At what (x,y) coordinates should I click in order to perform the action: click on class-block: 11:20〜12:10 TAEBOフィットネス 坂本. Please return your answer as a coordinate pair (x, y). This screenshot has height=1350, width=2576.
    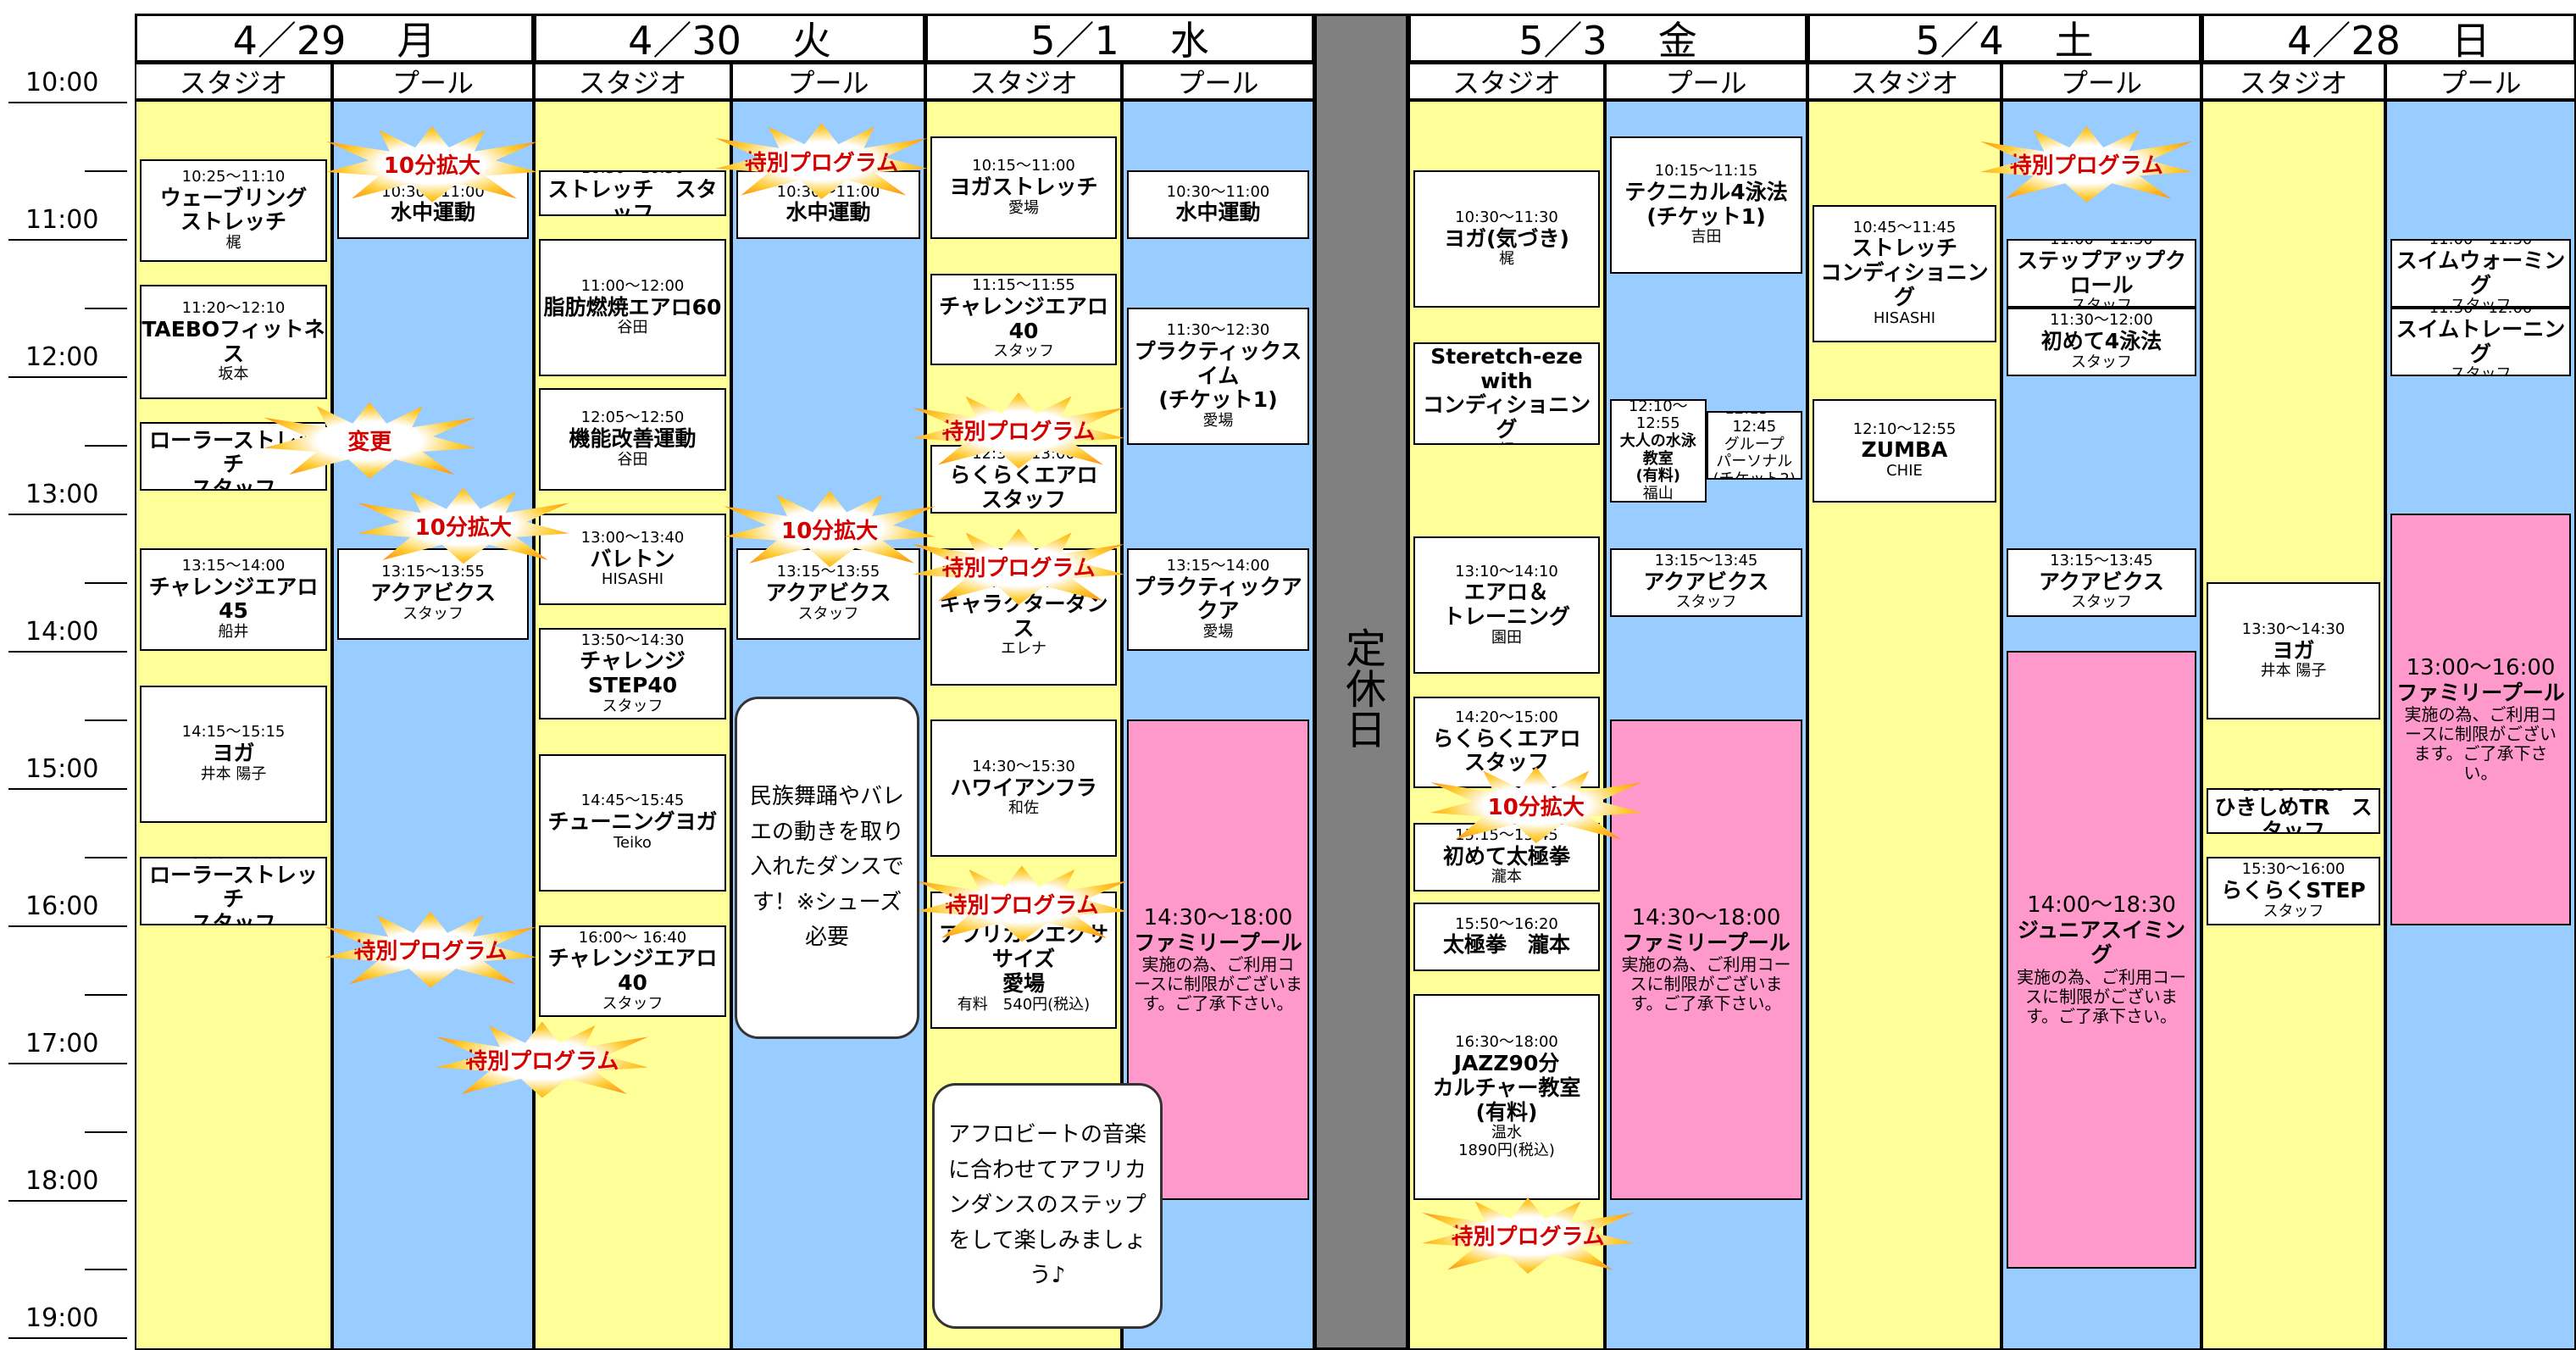
    Looking at the image, I should click on (233, 342).